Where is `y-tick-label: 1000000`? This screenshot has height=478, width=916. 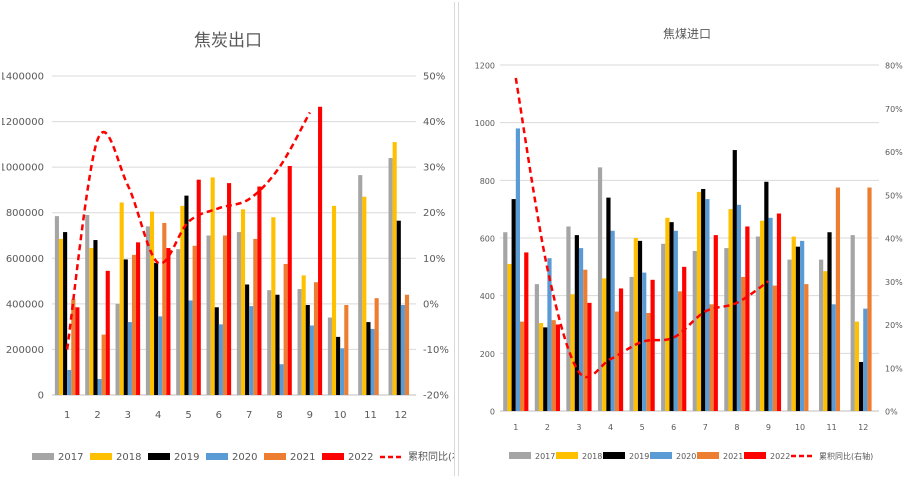 y-tick-label: 1000000 is located at coordinates (23, 168).